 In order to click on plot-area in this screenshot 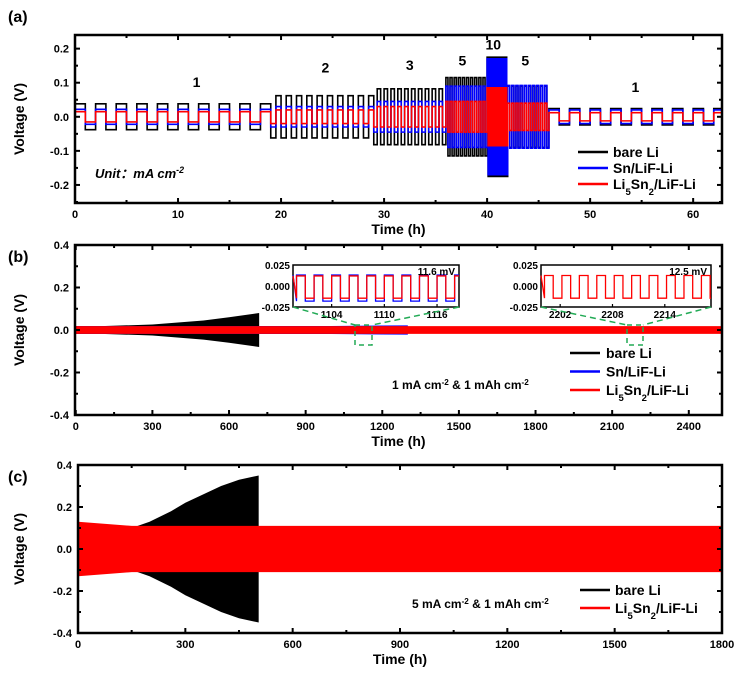, I will do `click(398, 330)`.